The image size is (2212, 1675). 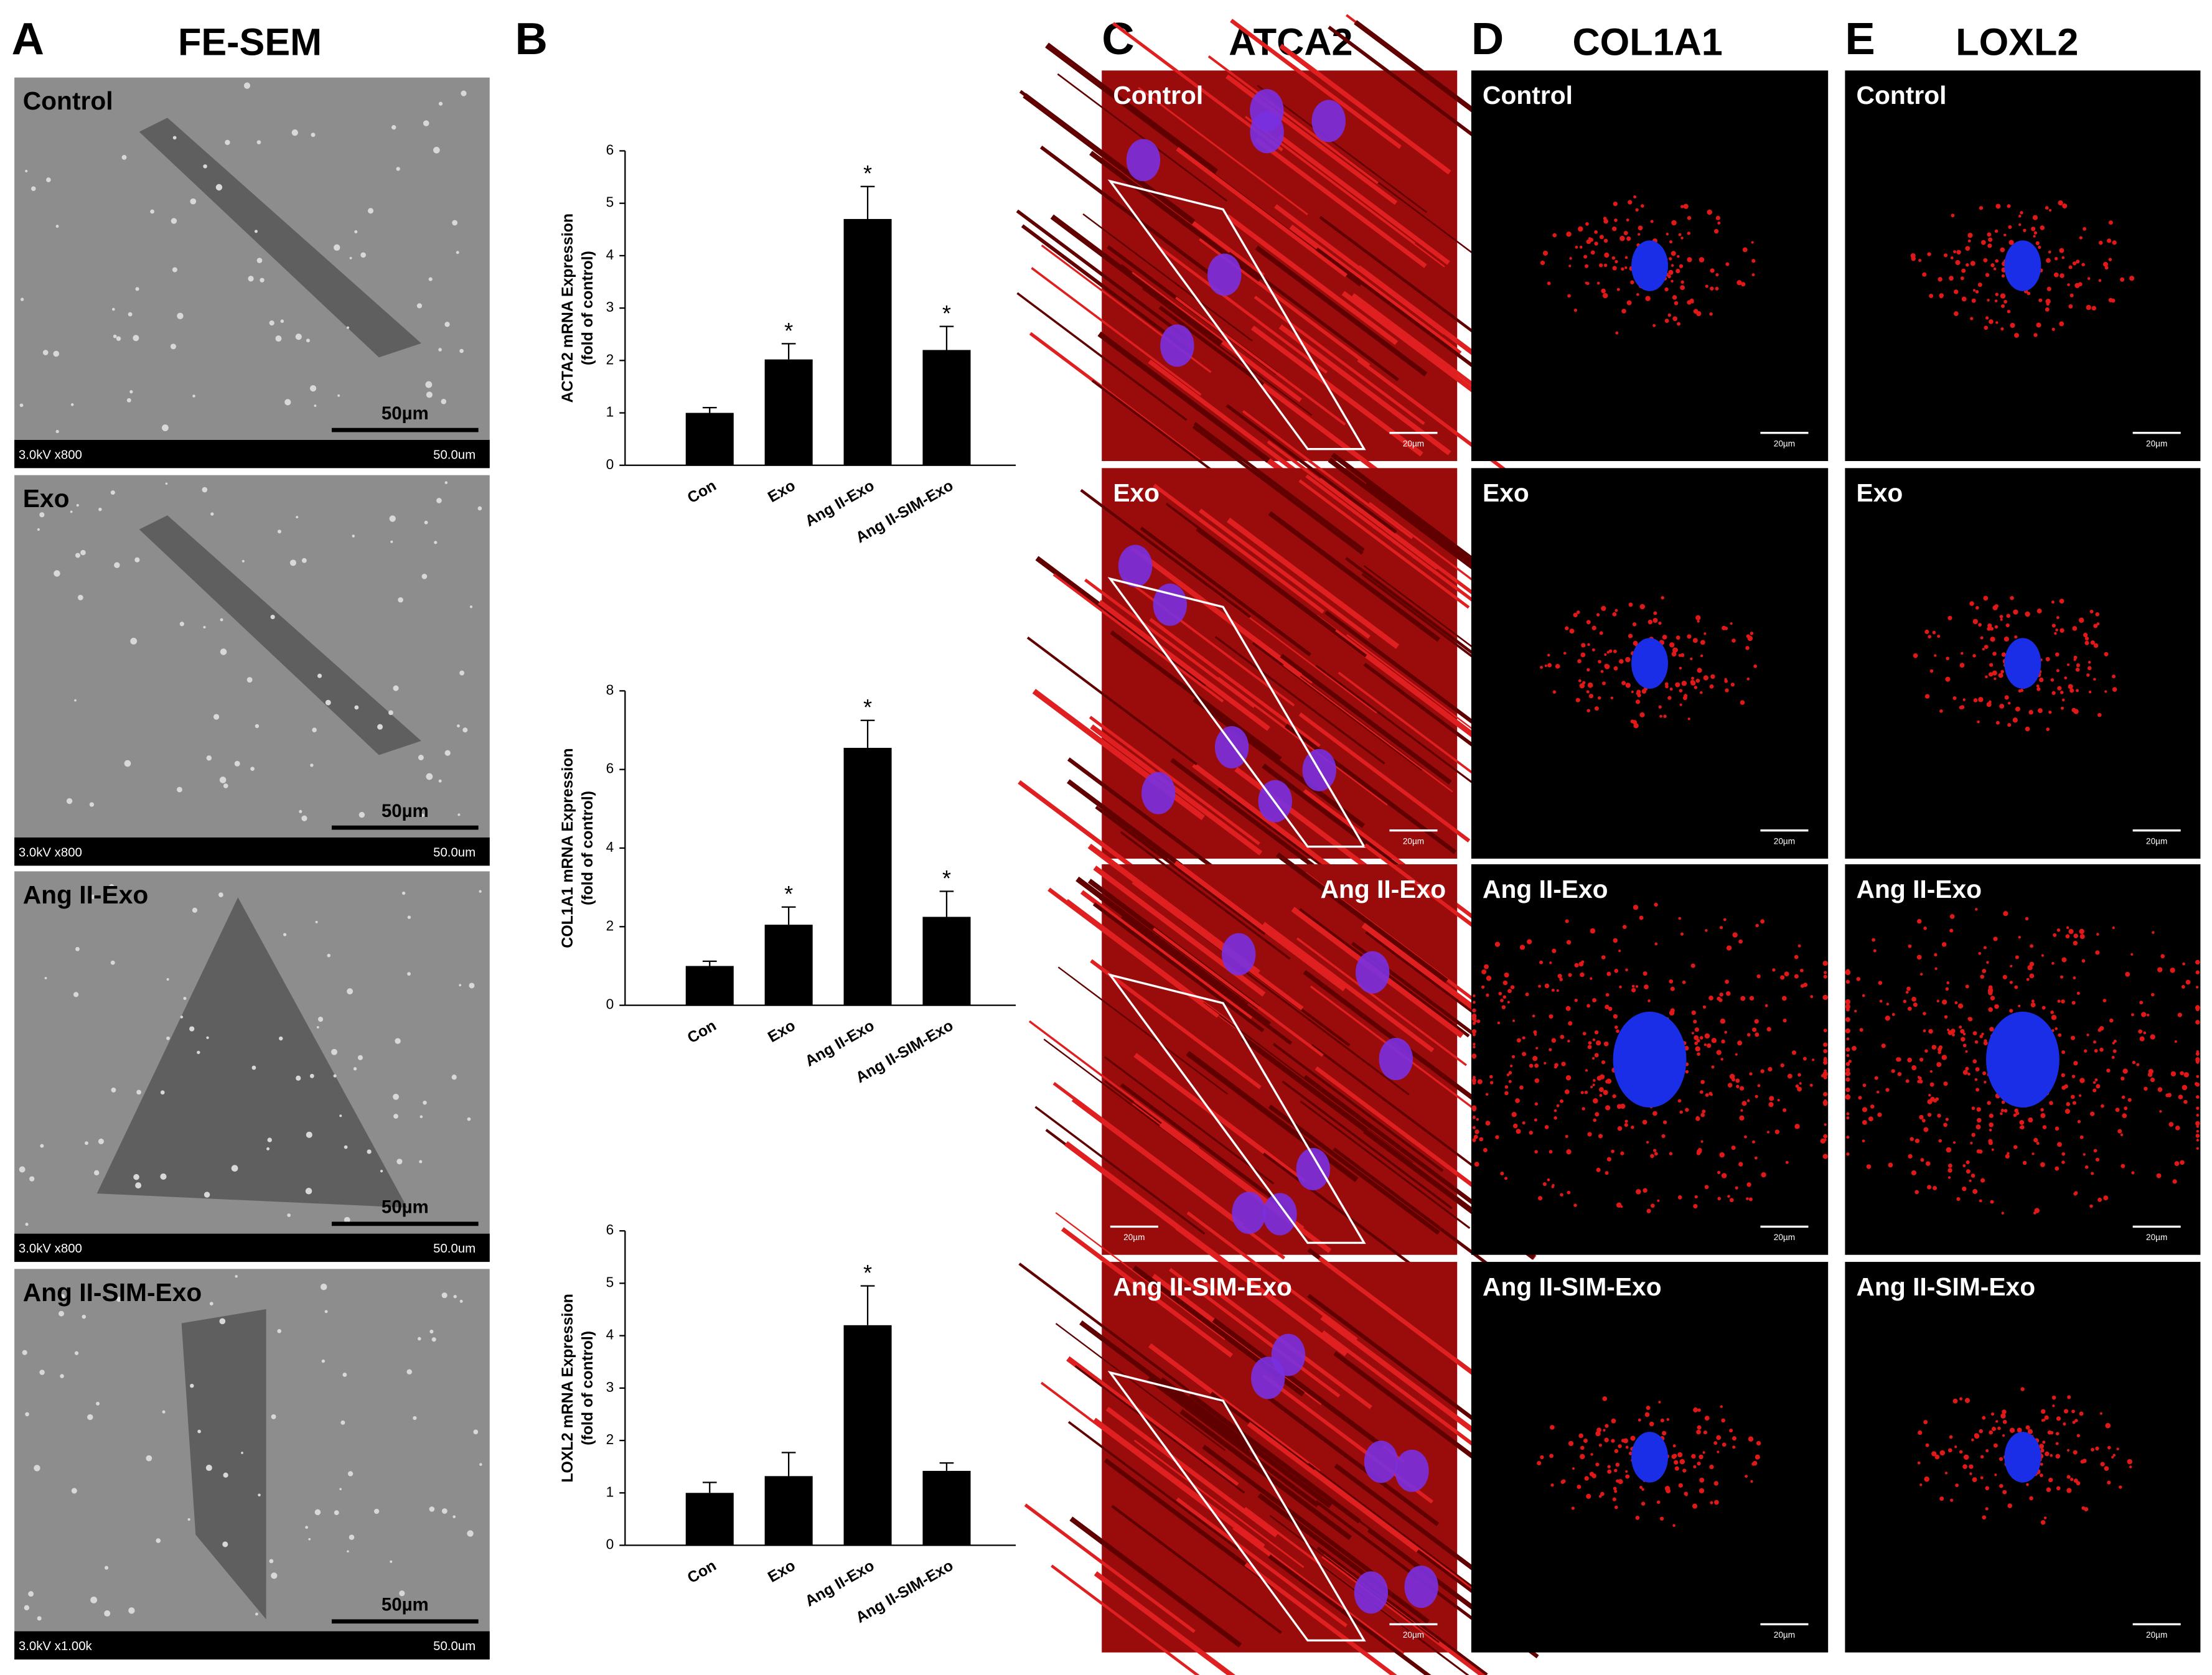 What do you see at coordinates (51, 1249) in the screenshot?
I see `sem-voltage: 3.0kV x800` at bounding box center [51, 1249].